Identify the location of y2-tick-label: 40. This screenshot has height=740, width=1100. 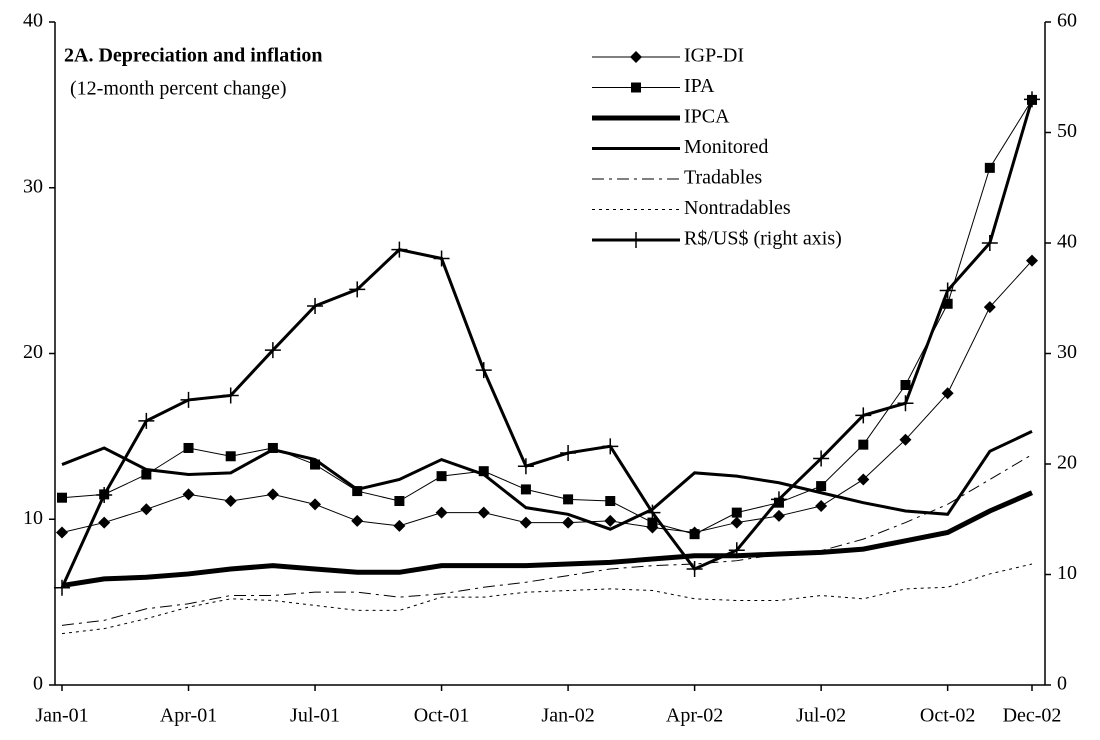
(1067, 242).